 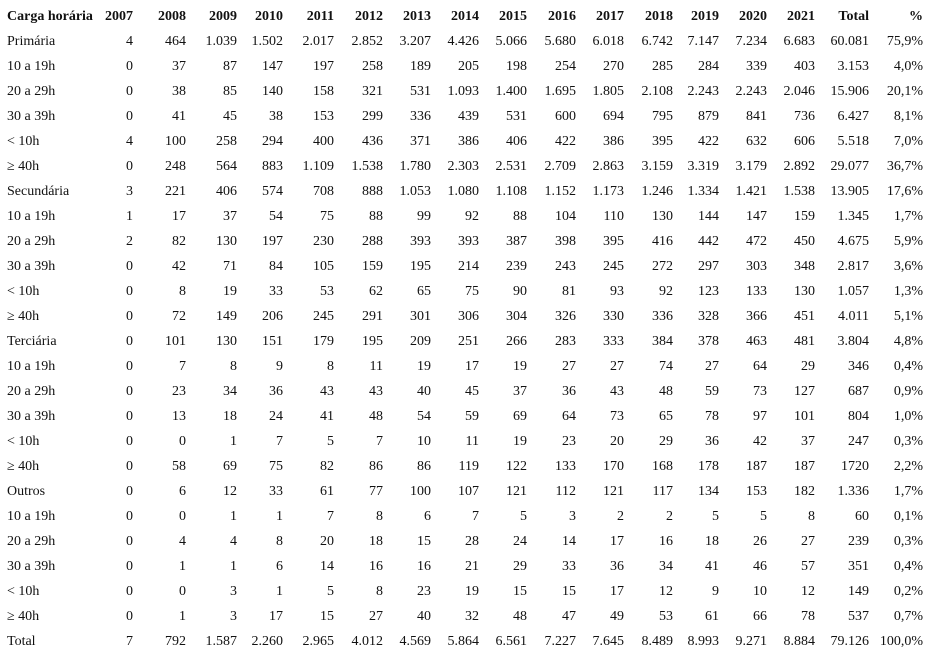 What do you see at coordinates (323, 241) in the screenshot?
I see `table-cell: 230` at bounding box center [323, 241].